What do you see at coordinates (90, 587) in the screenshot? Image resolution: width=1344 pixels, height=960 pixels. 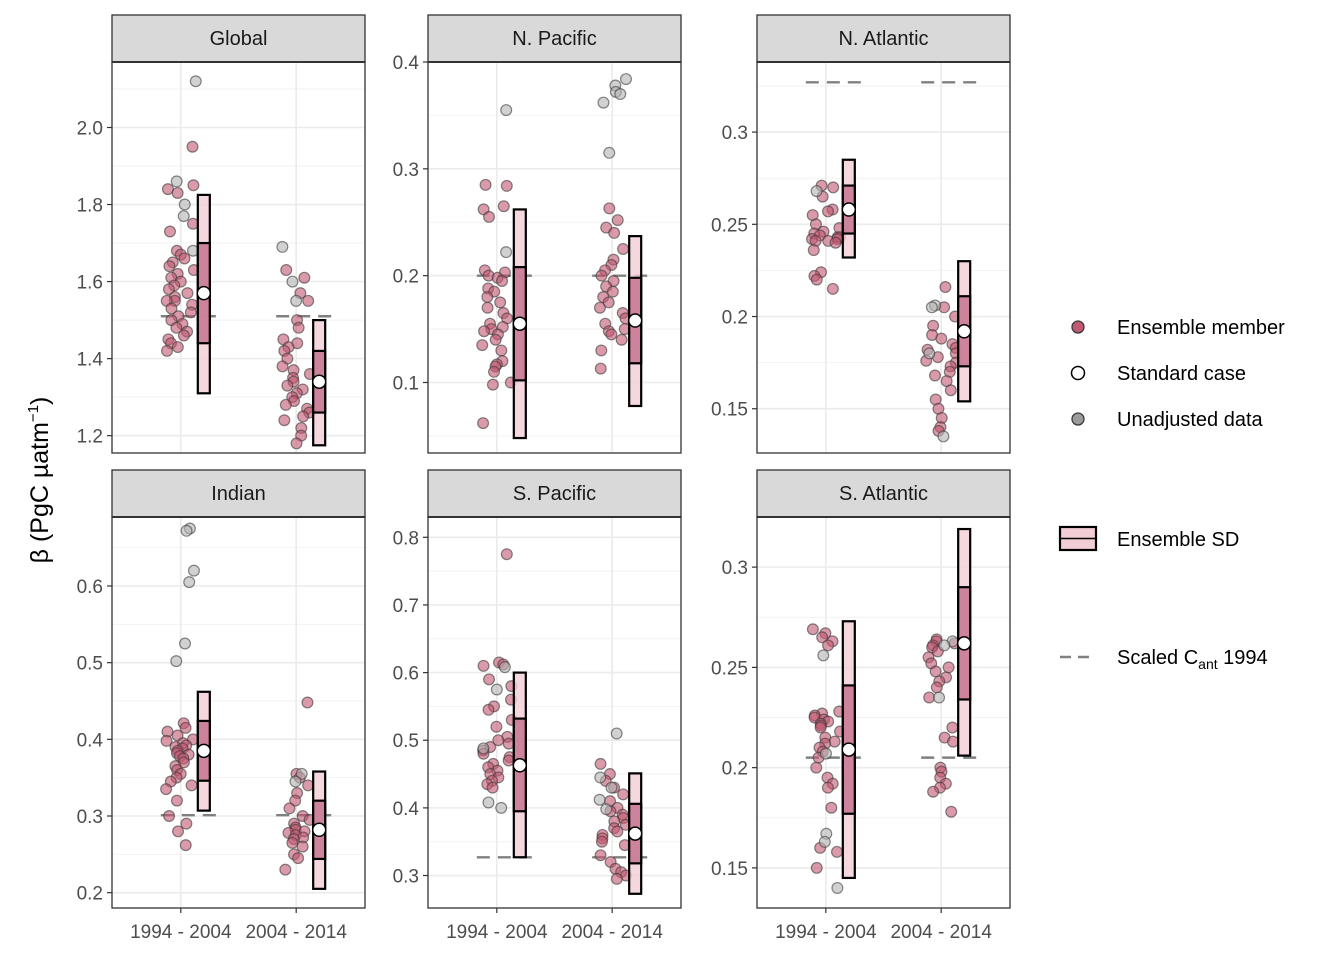 I see `y-tick-label: 0.6` at bounding box center [90, 587].